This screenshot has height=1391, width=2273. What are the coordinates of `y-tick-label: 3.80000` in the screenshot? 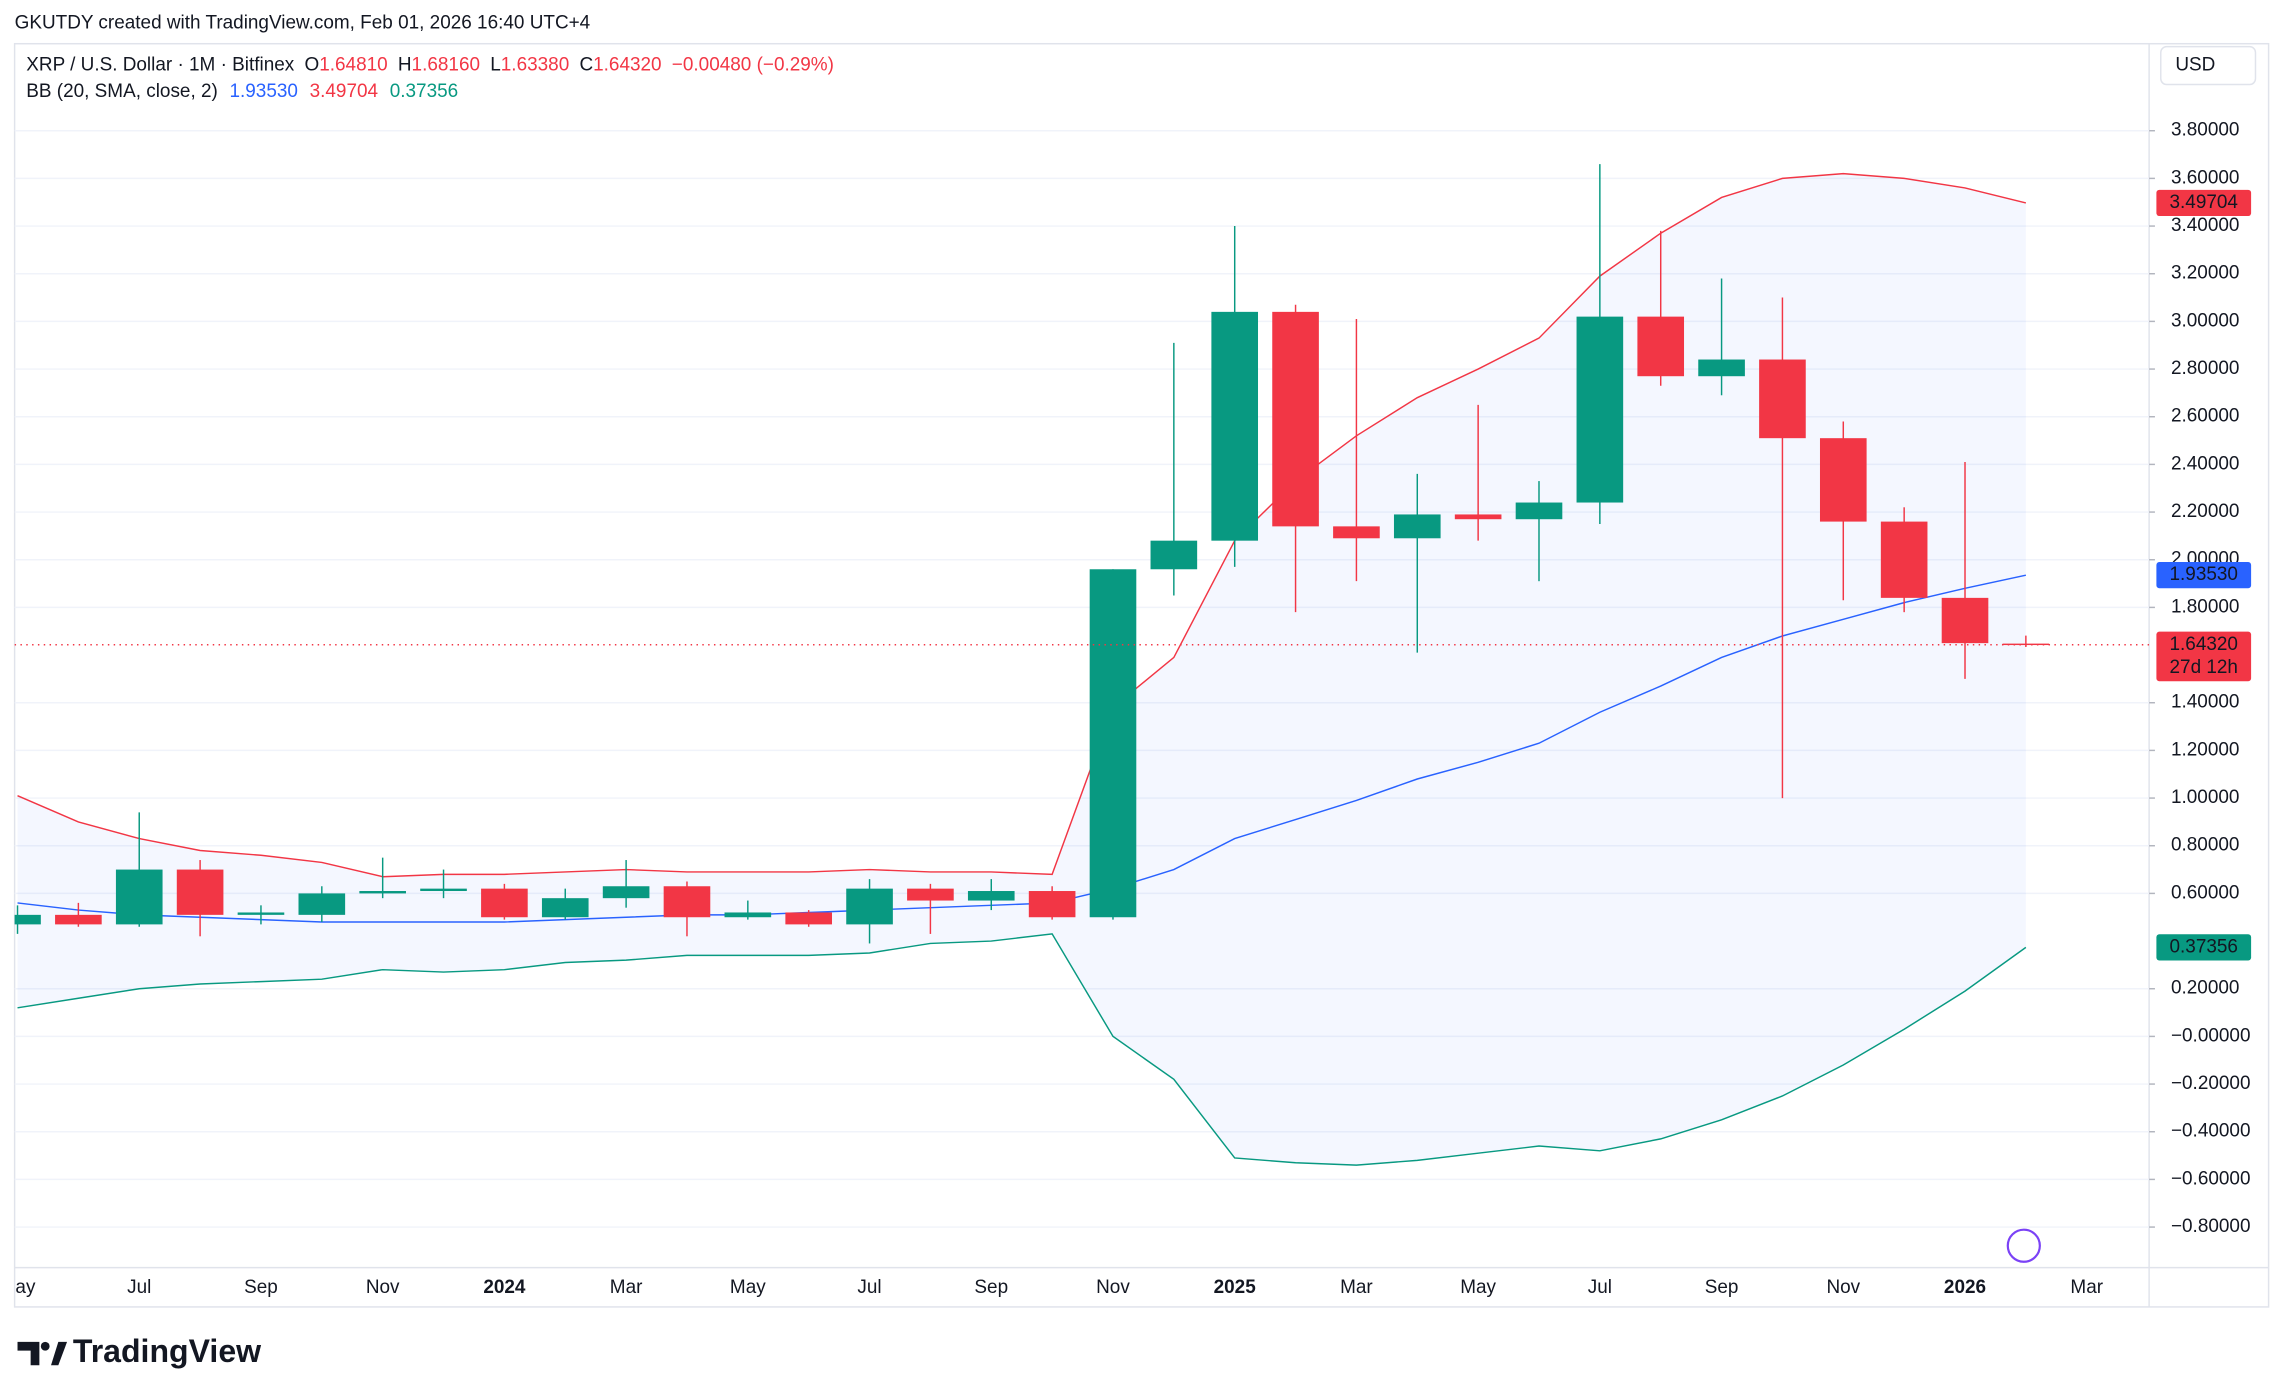 It's located at (2205, 130).